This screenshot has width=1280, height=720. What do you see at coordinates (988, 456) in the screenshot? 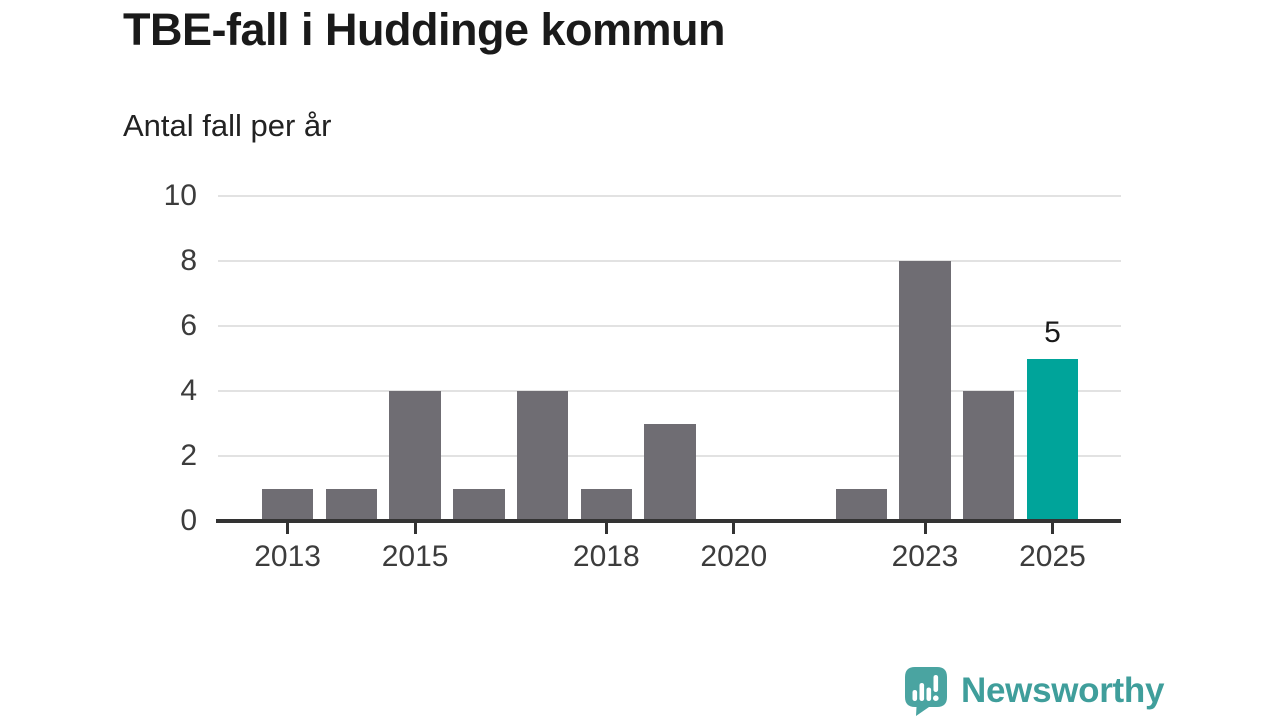
I see `bar-2024` at bounding box center [988, 456].